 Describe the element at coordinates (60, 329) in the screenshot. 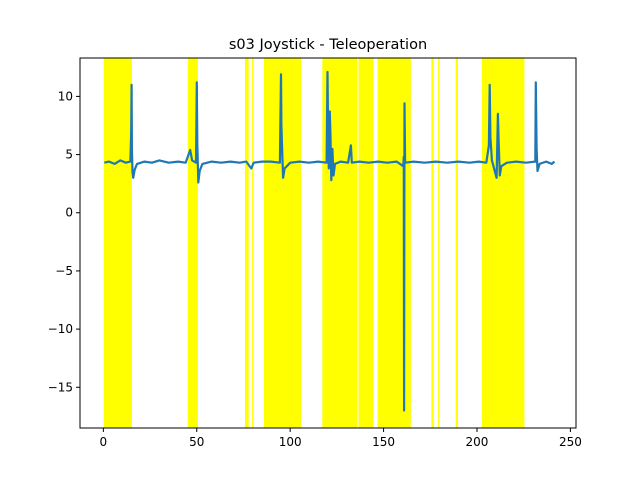

I see `y-tick-label: −10` at that location.